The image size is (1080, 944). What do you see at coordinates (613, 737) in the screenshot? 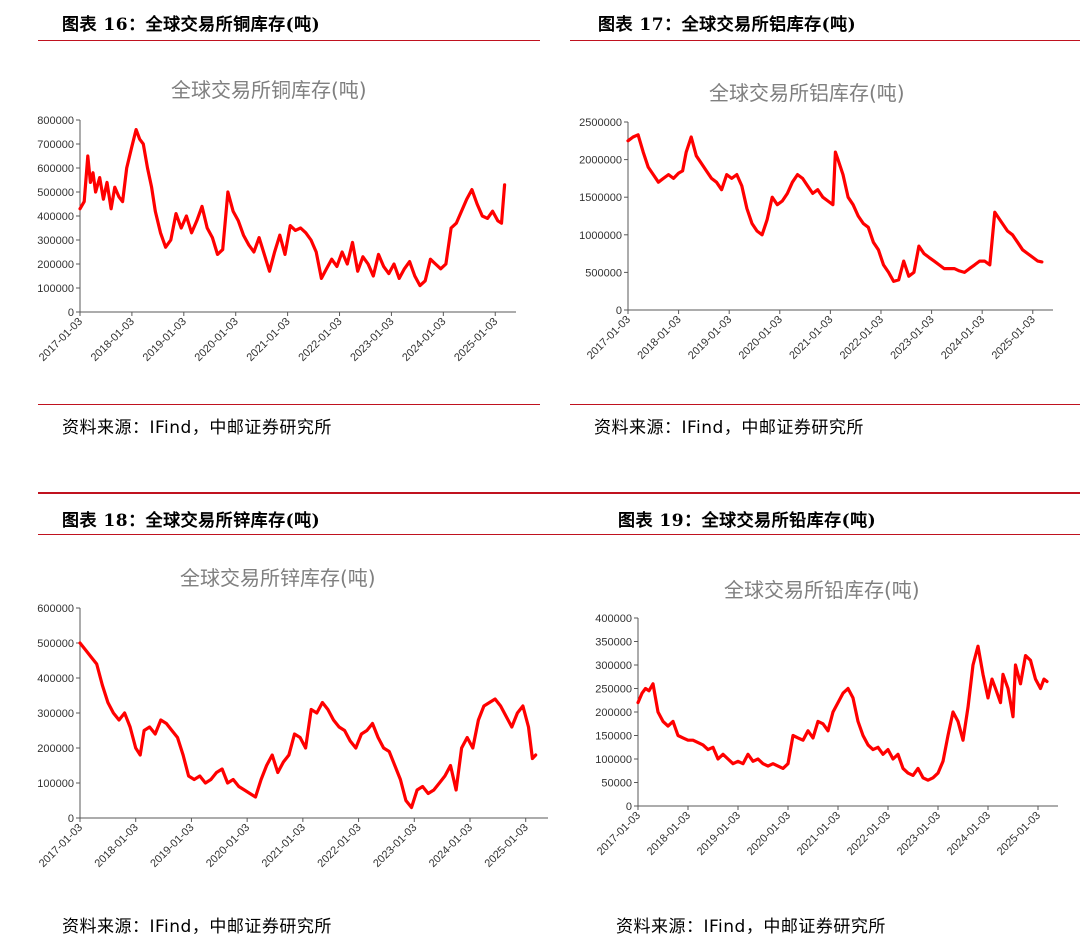
I see `y-tick-label: 150000` at bounding box center [613, 737].